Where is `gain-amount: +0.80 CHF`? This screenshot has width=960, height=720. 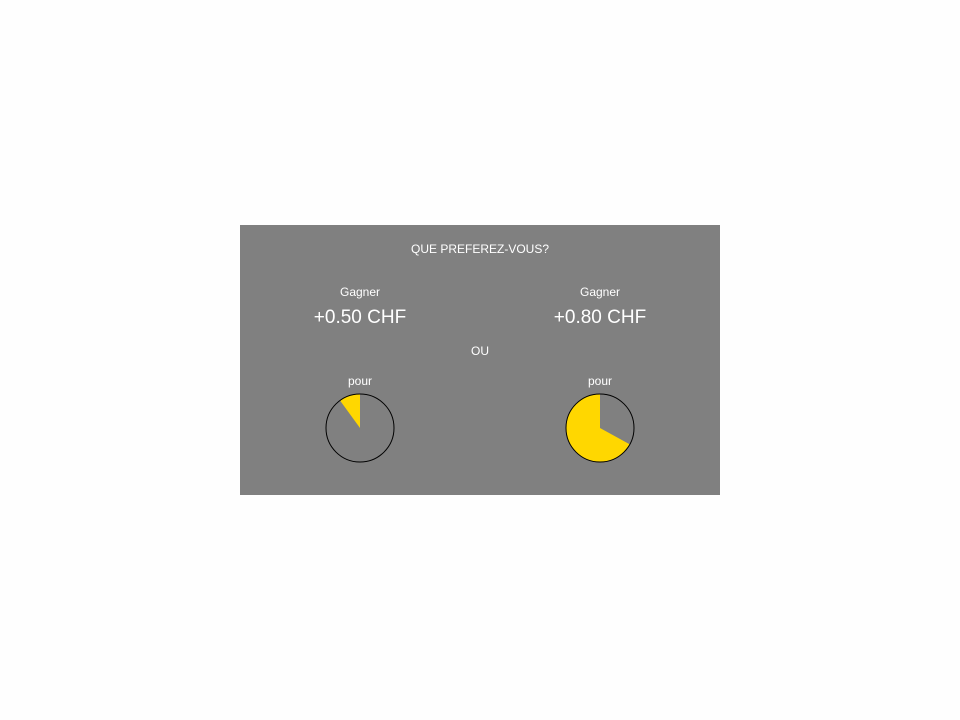
gain-amount: +0.80 CHF is located at coordinates (600, 317).